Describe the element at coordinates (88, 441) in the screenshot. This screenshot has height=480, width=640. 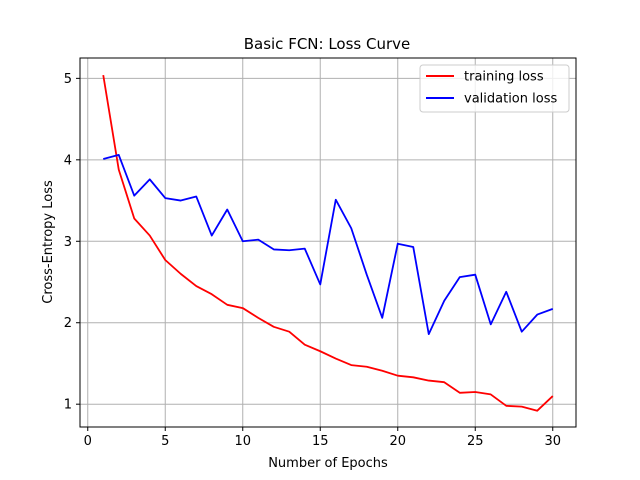
I see `x-tick-label: 0` at that location.